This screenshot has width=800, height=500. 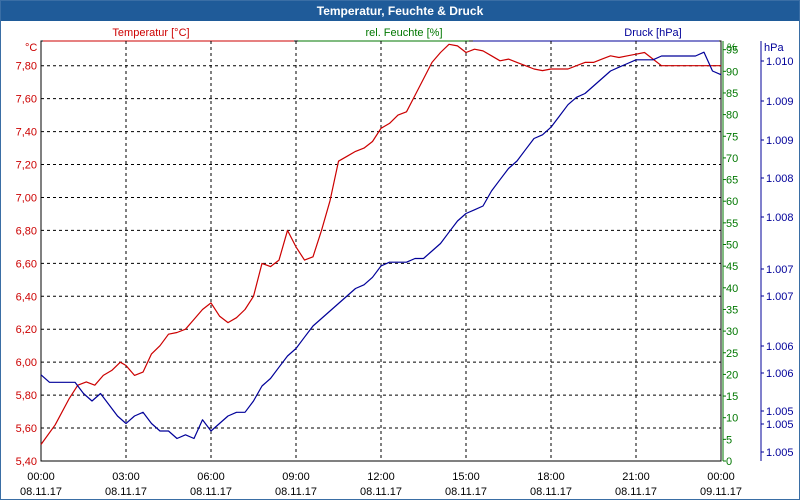 I want to click on y-tick-temperature: 7,20, so click(x=26, y=166).